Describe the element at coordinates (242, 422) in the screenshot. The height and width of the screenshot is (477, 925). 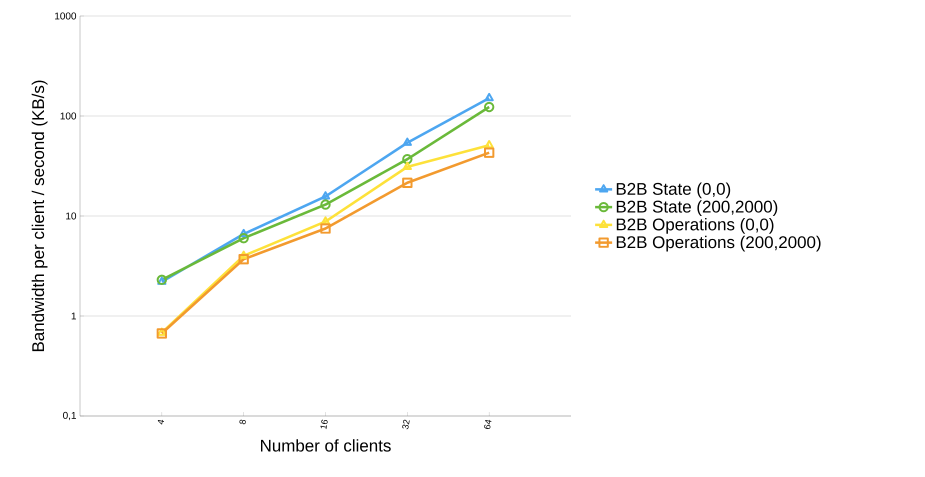
I see `x-tick-label: 8` at that location.